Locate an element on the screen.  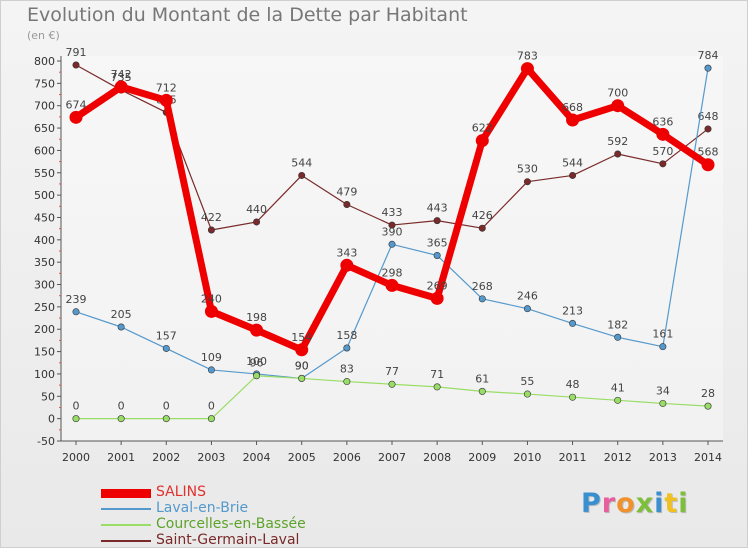
data-label: 343 is located at coordinates (346, 252).